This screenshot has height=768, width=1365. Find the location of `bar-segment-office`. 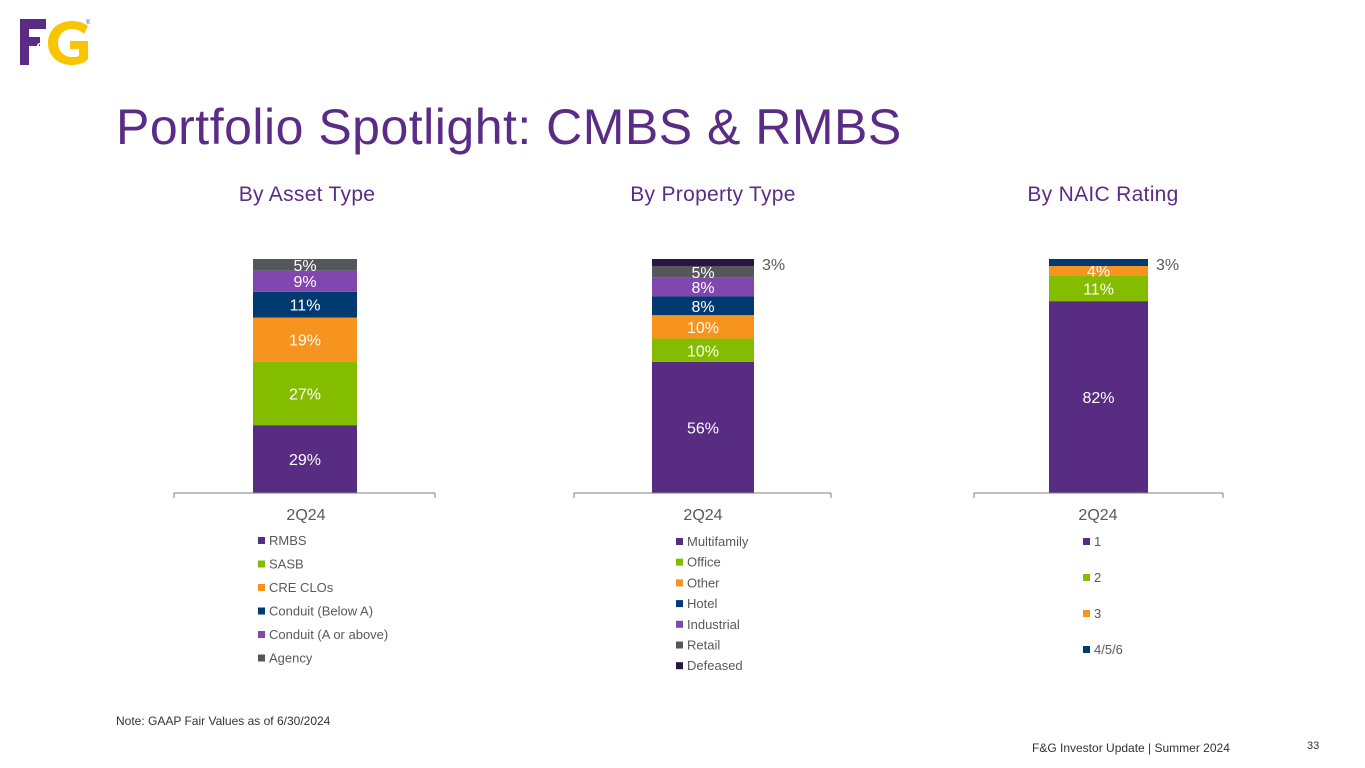

bar-segment-office is located at coordinates (703, 350).